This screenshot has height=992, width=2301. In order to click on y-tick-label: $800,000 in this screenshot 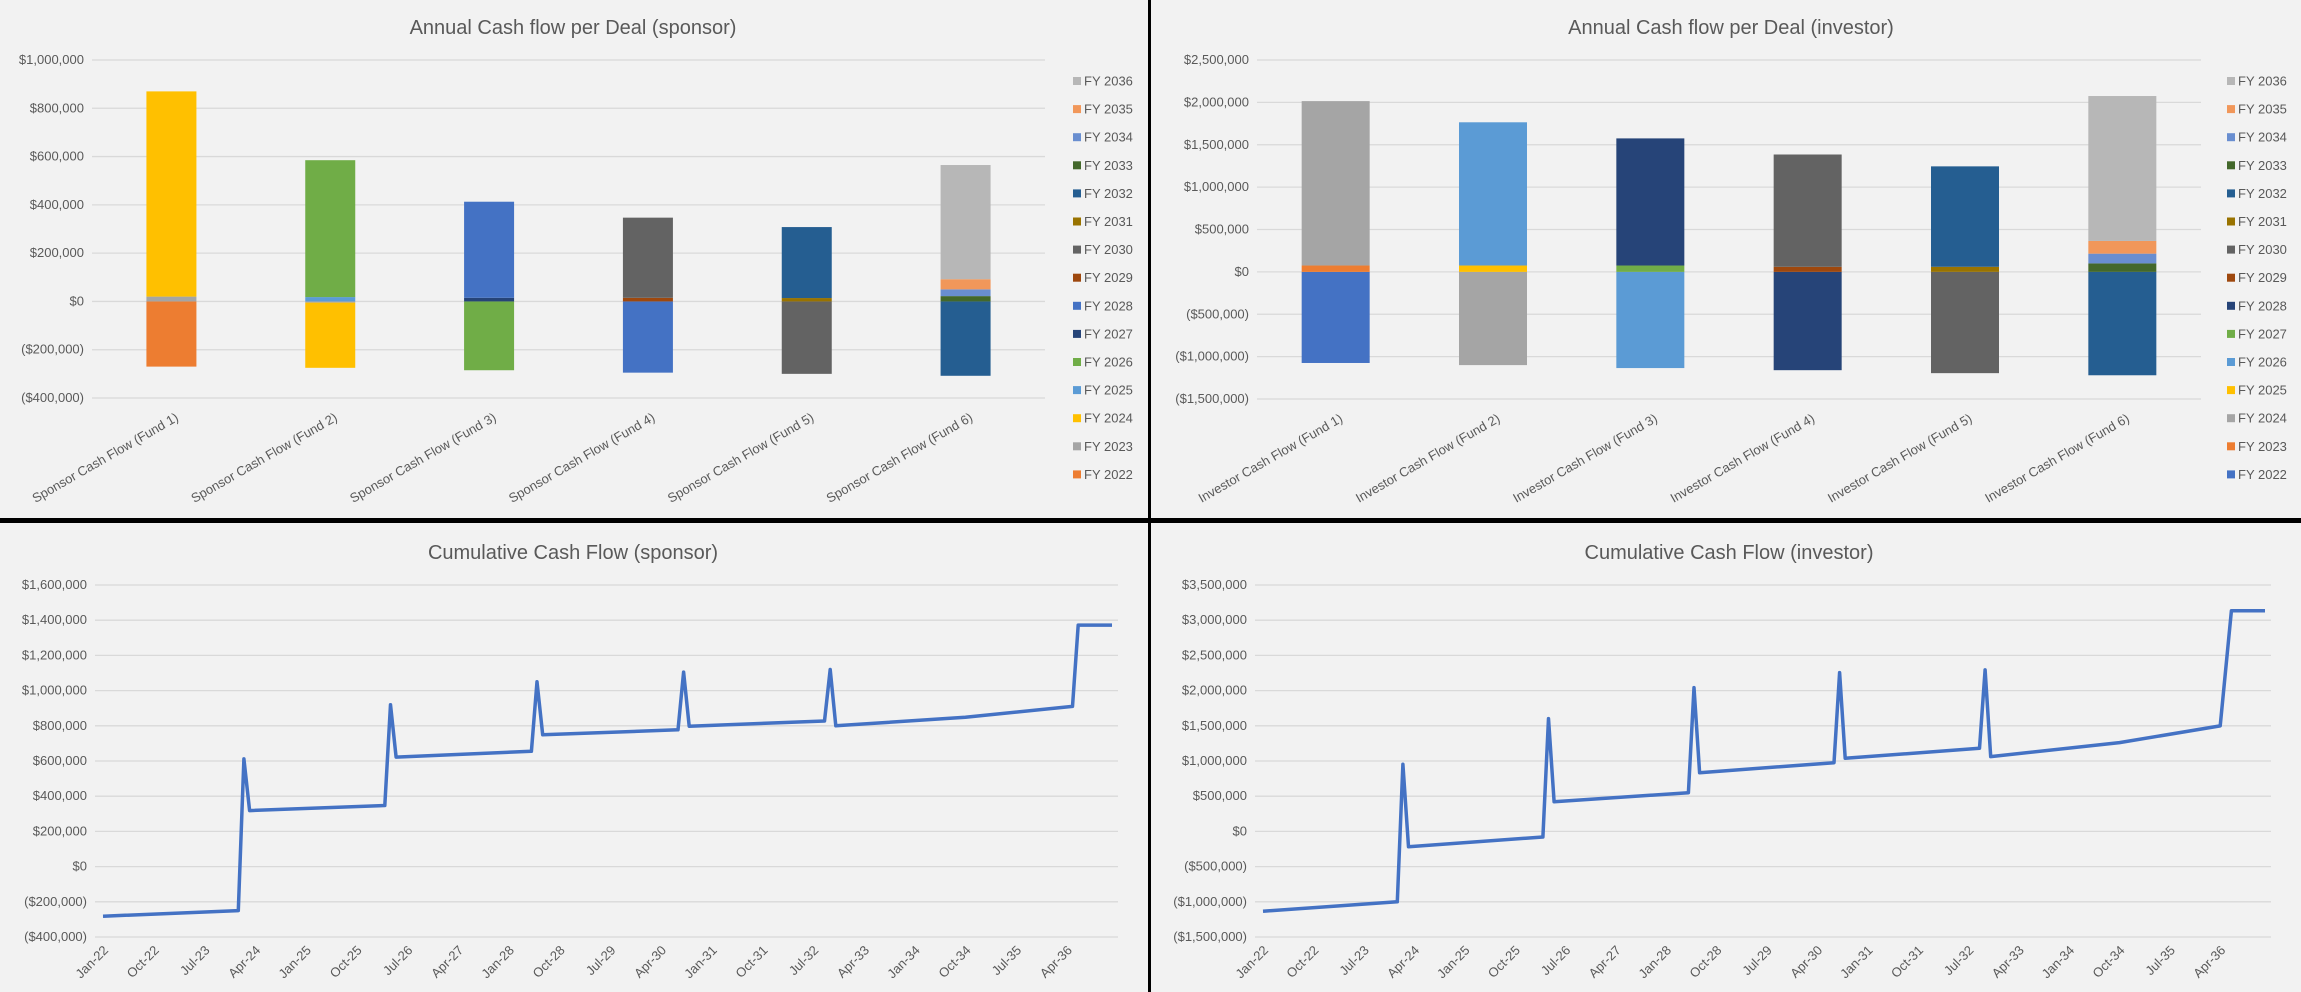, I will do `click(60, 725)`.